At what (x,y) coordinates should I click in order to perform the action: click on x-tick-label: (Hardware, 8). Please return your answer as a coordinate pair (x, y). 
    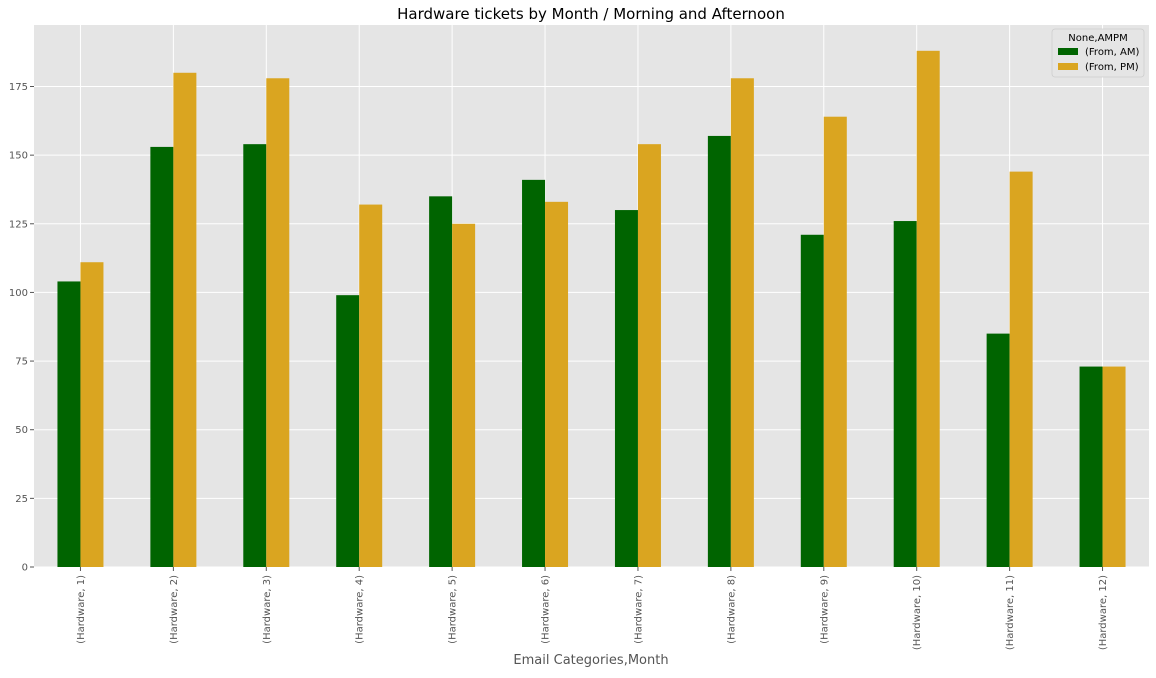
    Looking at the image, I should click on (731, 609).